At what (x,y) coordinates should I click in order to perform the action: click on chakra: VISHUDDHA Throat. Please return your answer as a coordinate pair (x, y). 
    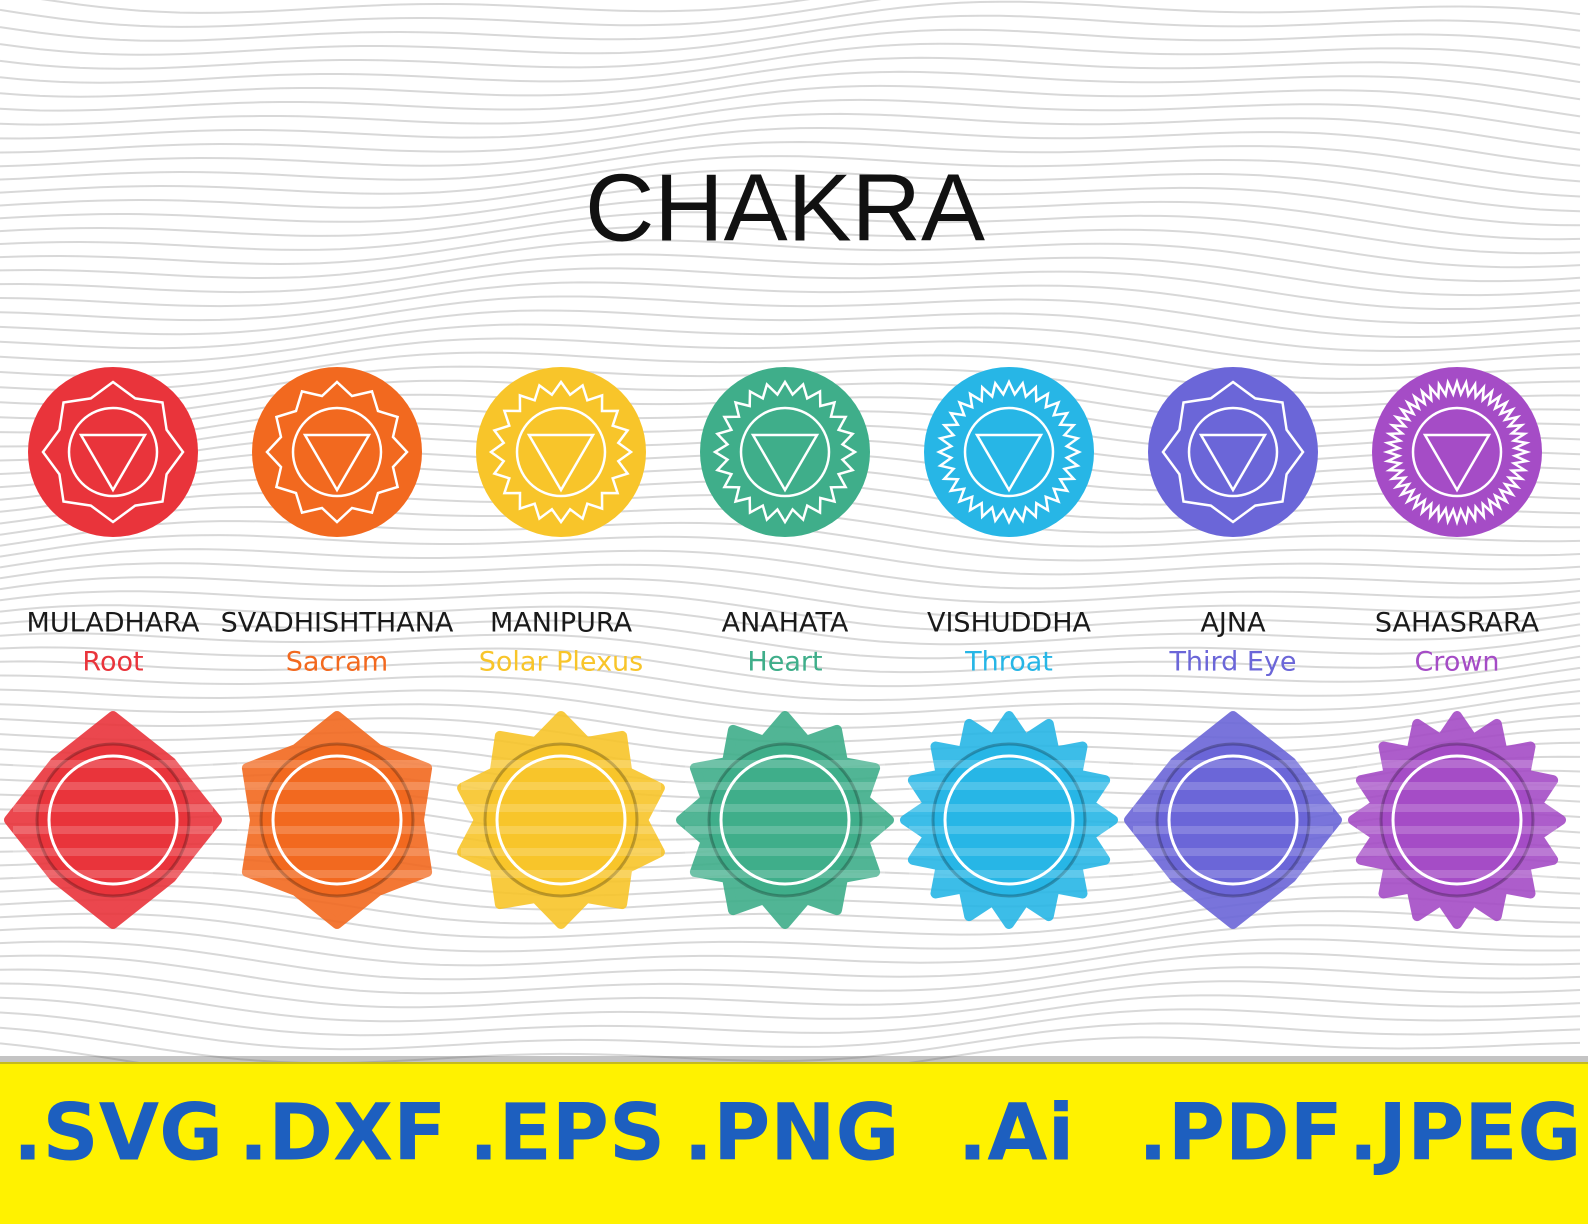
    Looking at the image, I should click on (1009, 648).